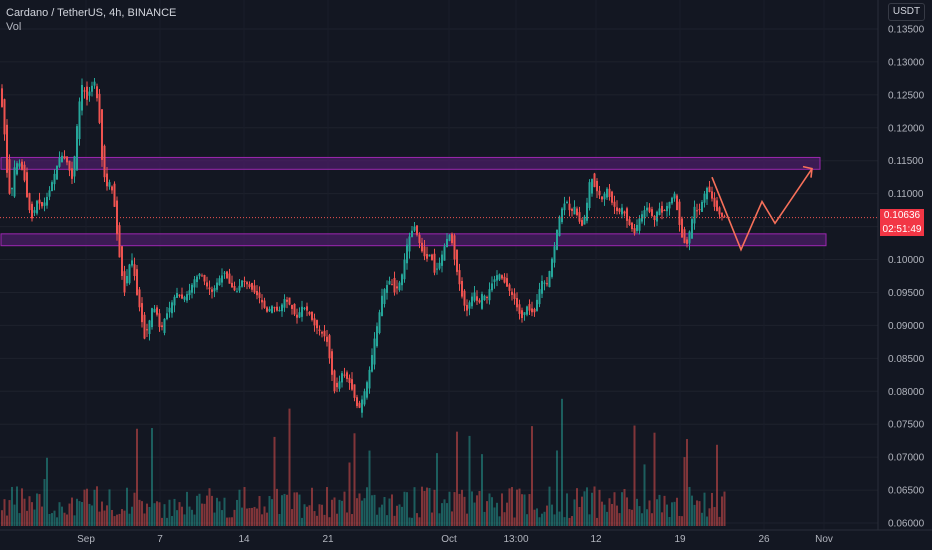  Describe the element at coordinates (14, 27) in the screenshot. I see `volume-indicator-label: Vol` at that location.